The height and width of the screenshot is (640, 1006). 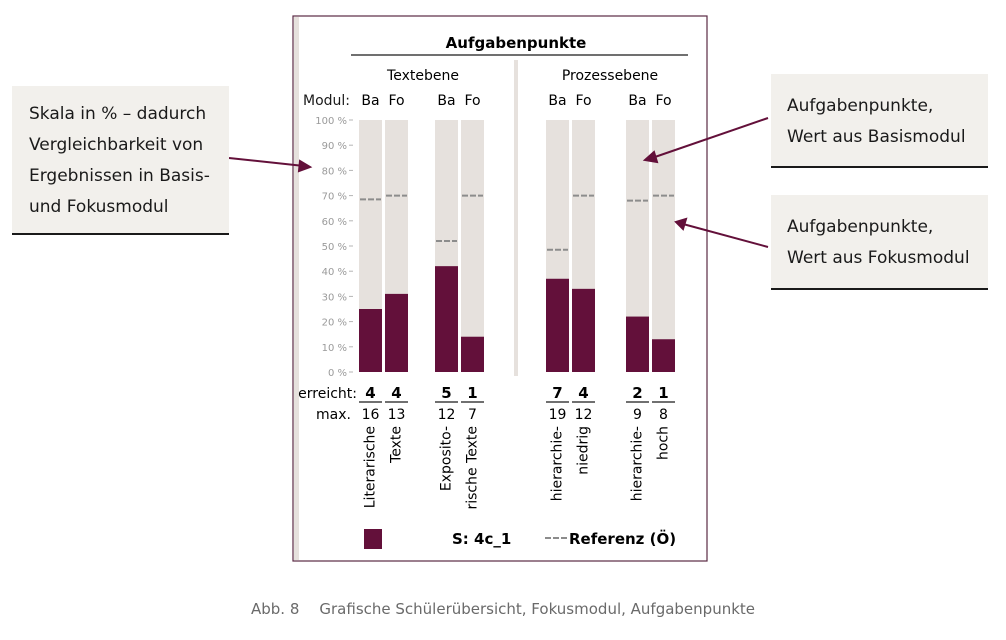 I want to click on erreicht-value: 5, so click(x=446, y=393).